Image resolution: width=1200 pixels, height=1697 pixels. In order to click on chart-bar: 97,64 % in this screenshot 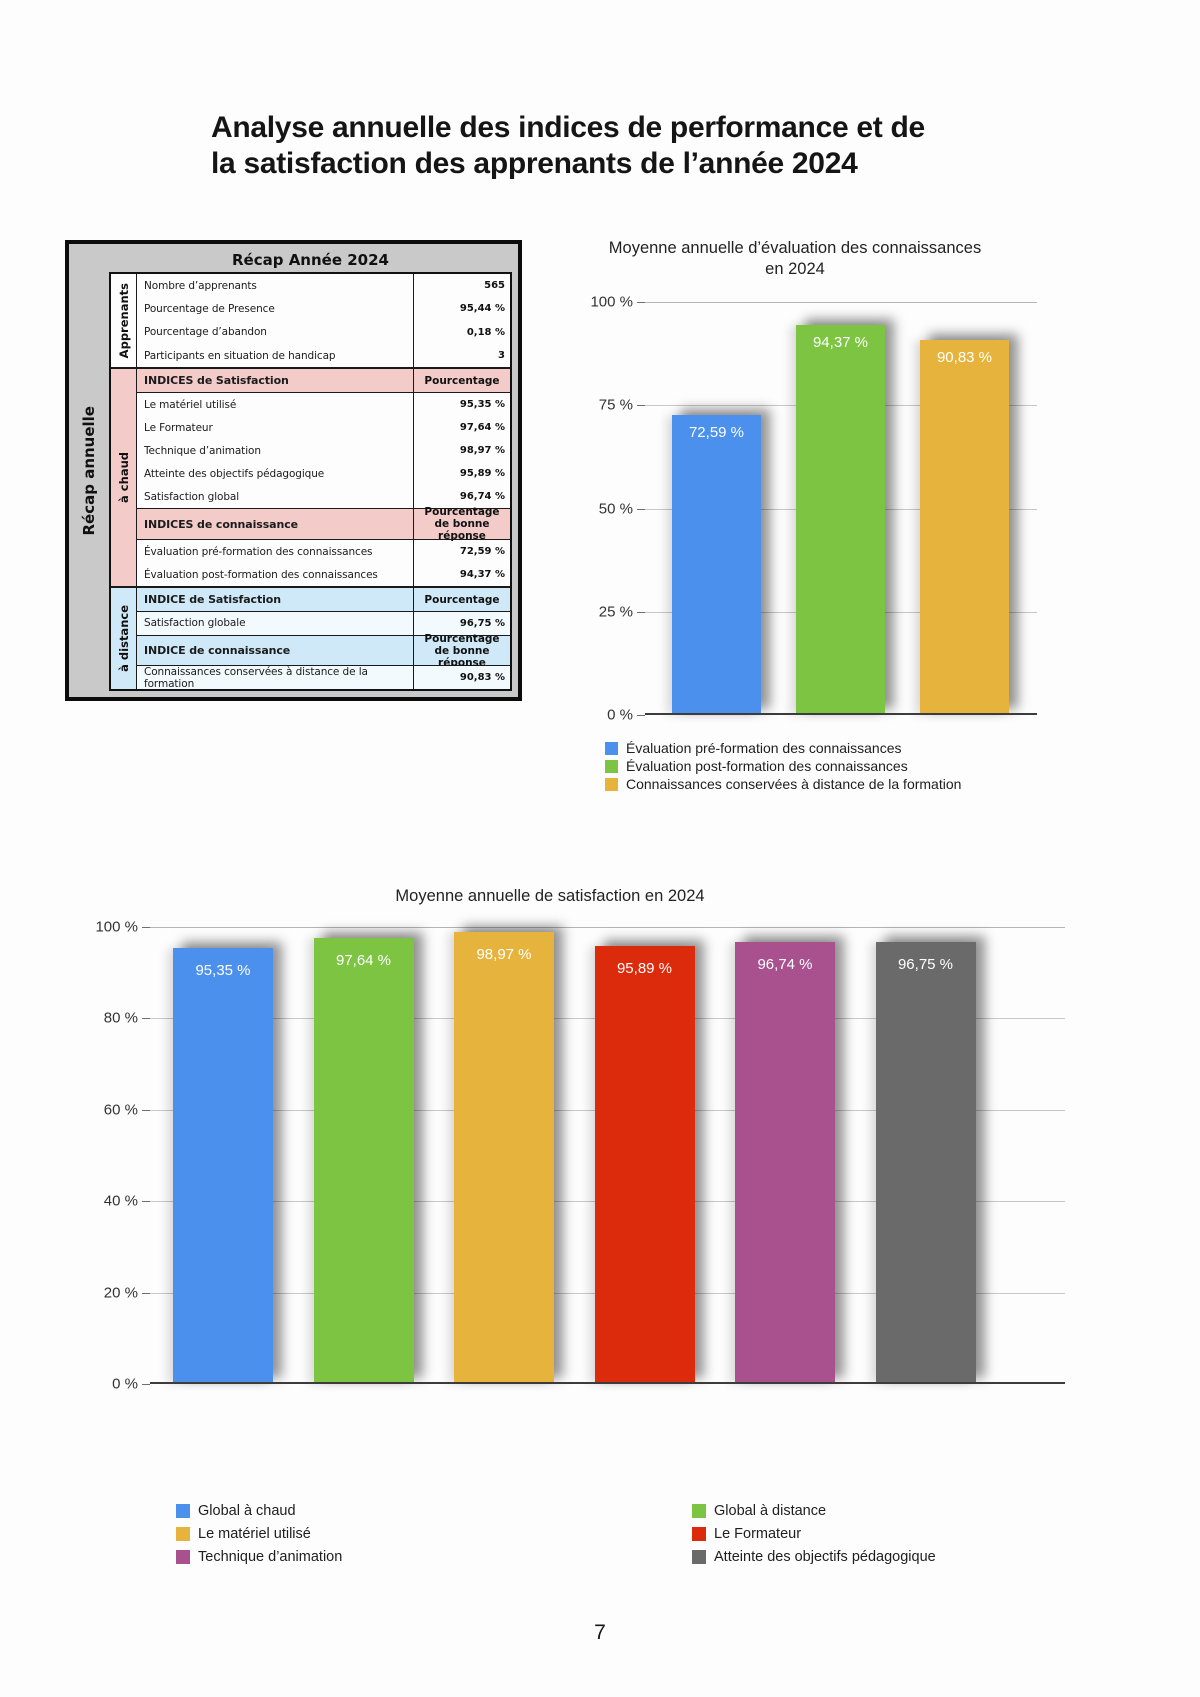, I will do `click(363, 1160)`.